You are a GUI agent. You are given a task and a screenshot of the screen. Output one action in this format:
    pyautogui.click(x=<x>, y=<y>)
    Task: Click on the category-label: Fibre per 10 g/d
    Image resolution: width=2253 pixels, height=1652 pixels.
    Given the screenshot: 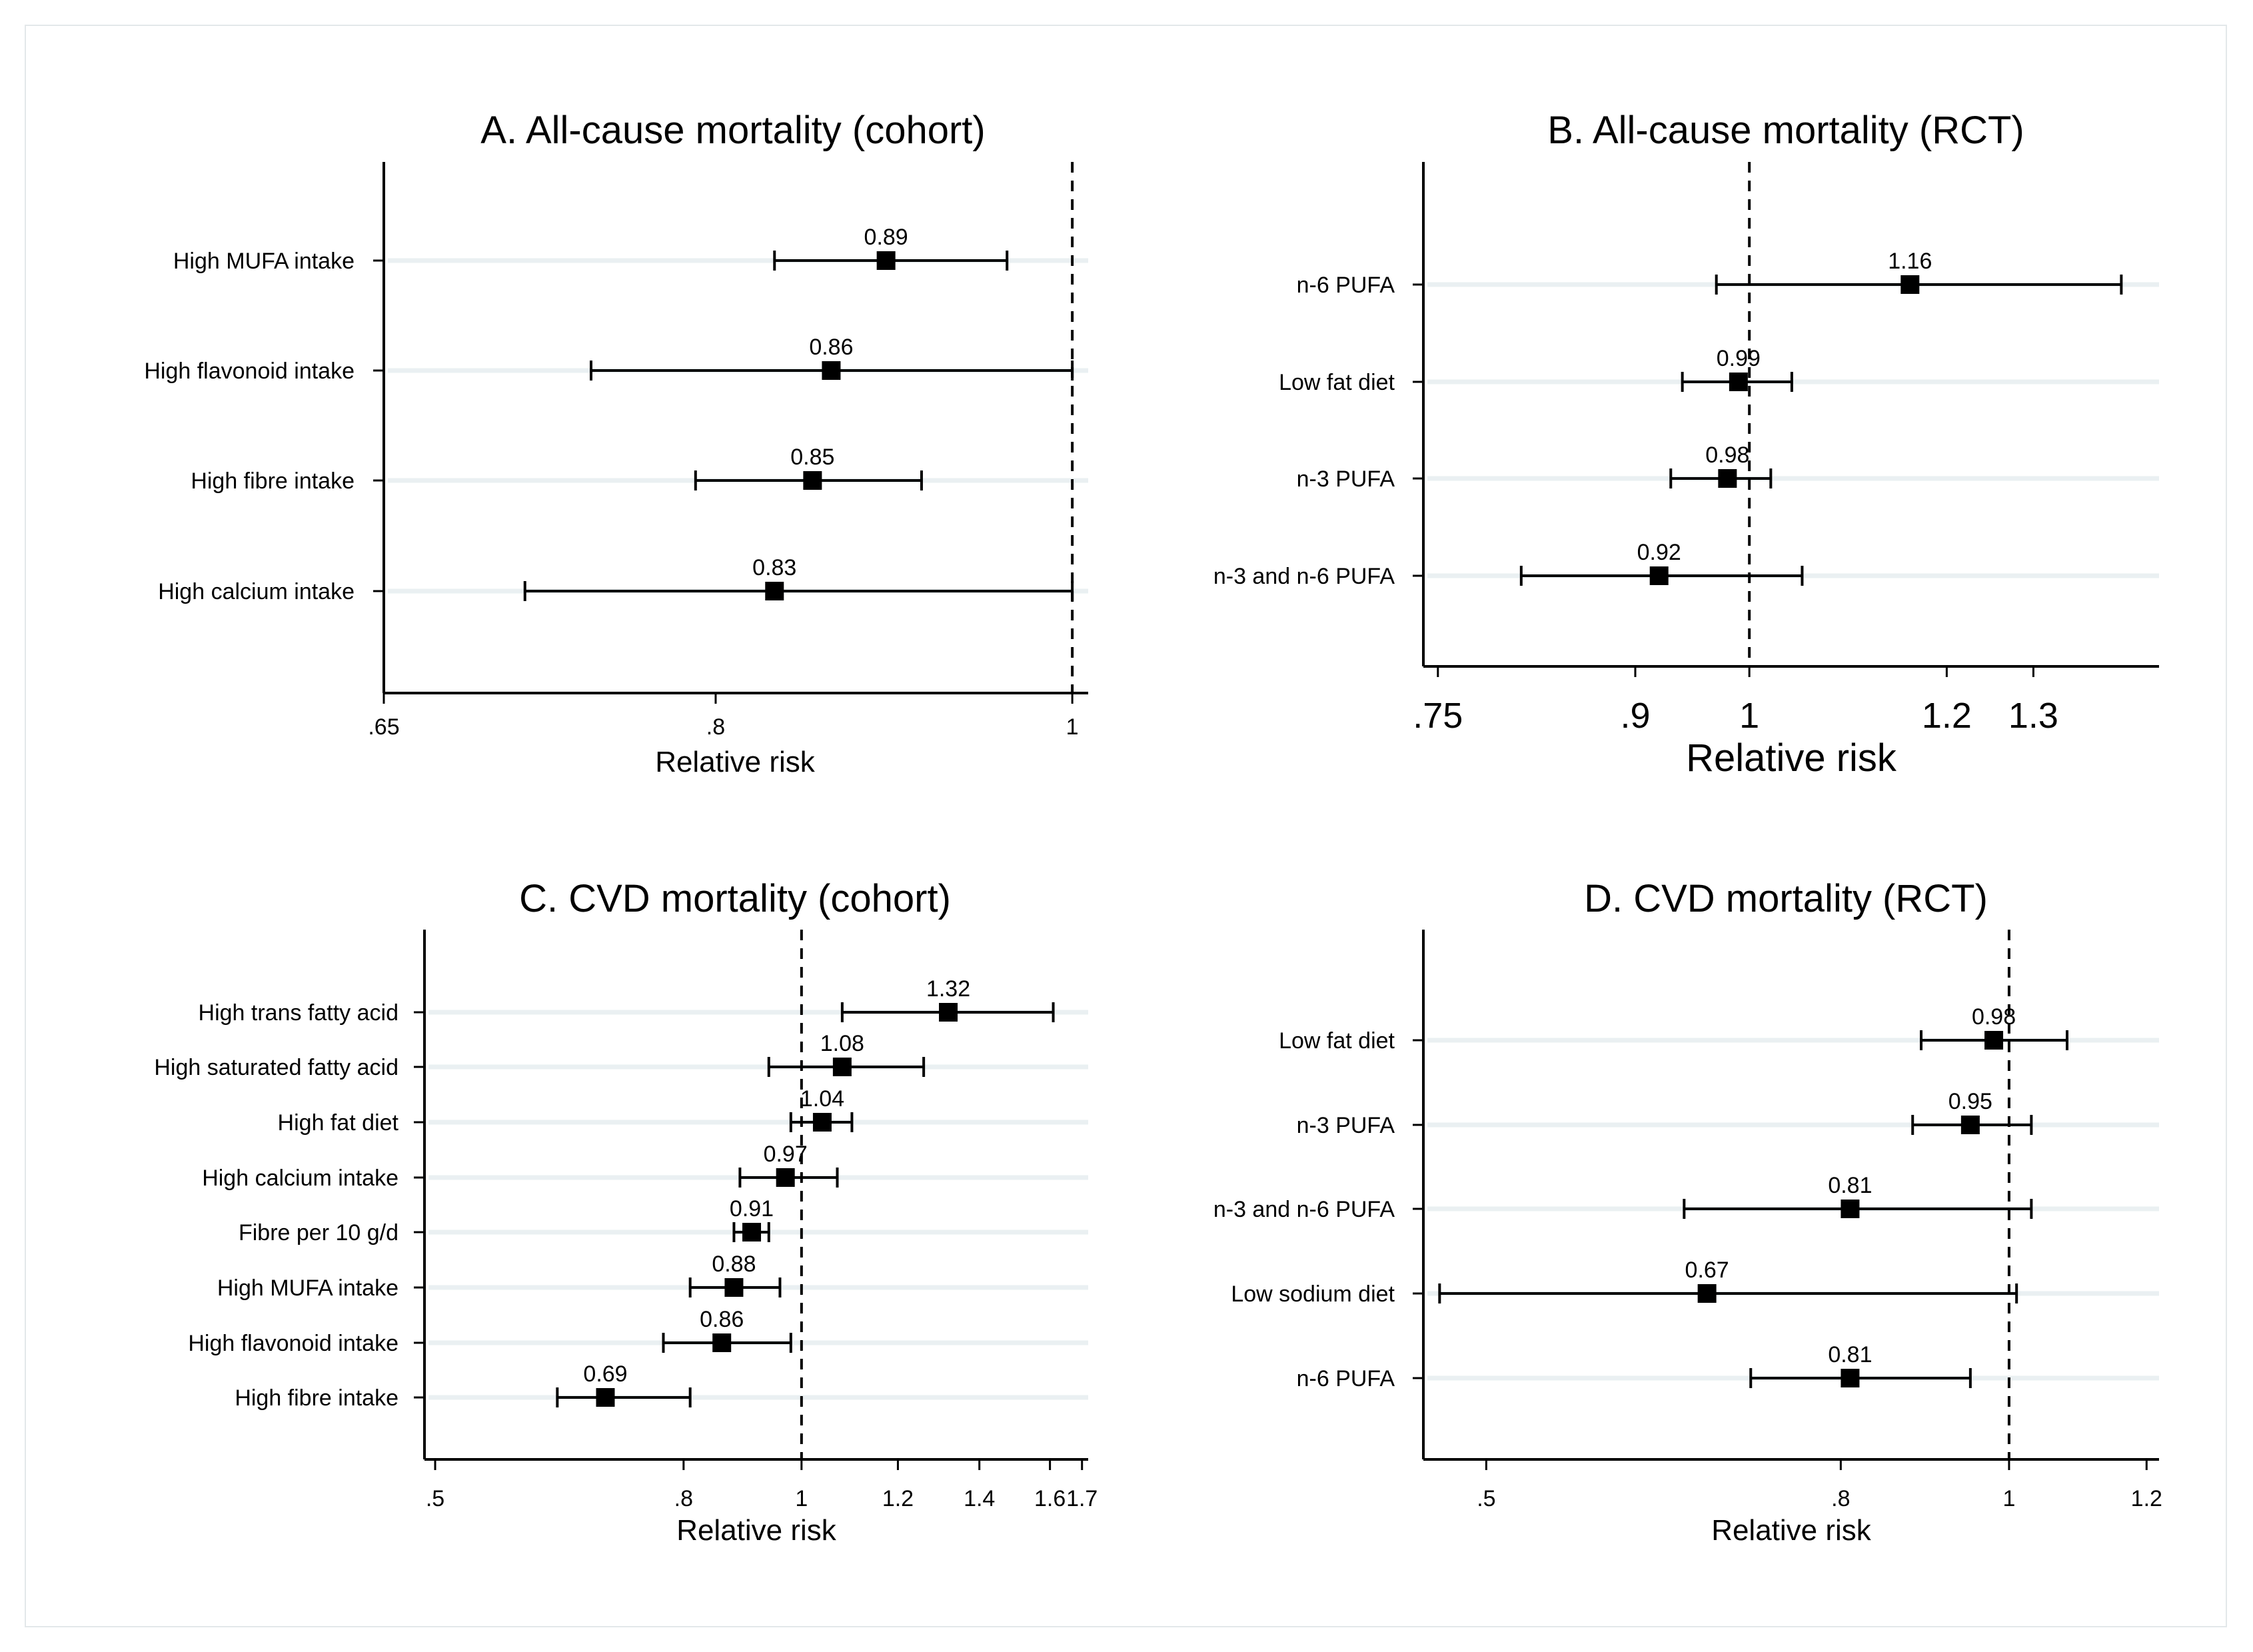 What is the action you would take?
    pyautogui.click(x=318, y=1232)
    